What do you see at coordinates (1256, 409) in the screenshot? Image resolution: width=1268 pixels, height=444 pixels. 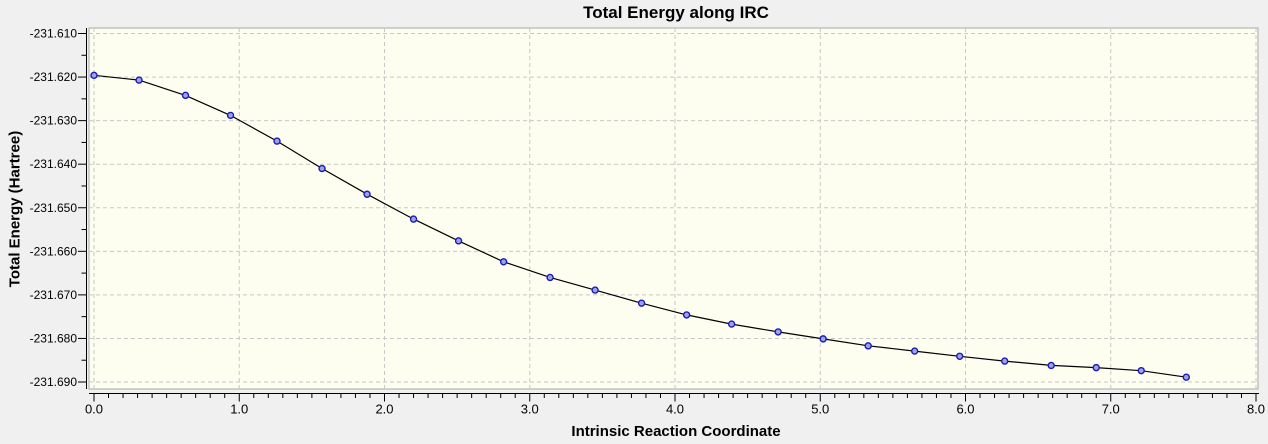 I see `x-tick-label: 8.0` at bounding box center [1256, 409].